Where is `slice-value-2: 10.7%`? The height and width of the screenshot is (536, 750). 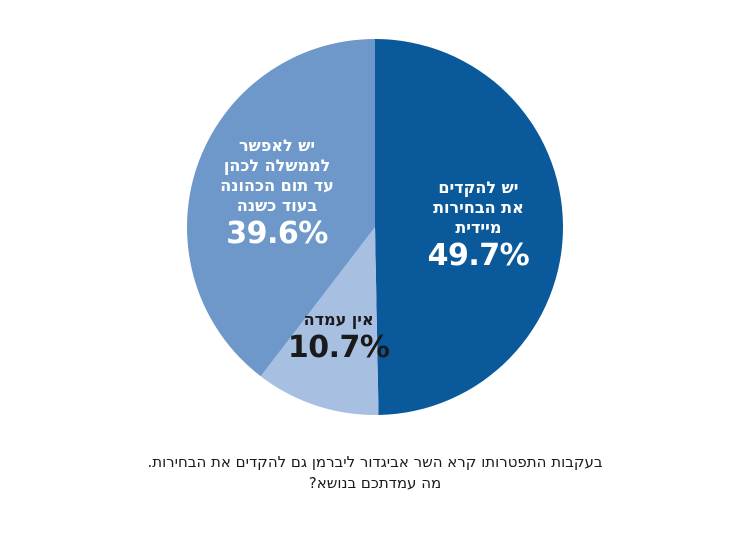 slice-value-2: 10.7% is located at coordinates (338, 347).